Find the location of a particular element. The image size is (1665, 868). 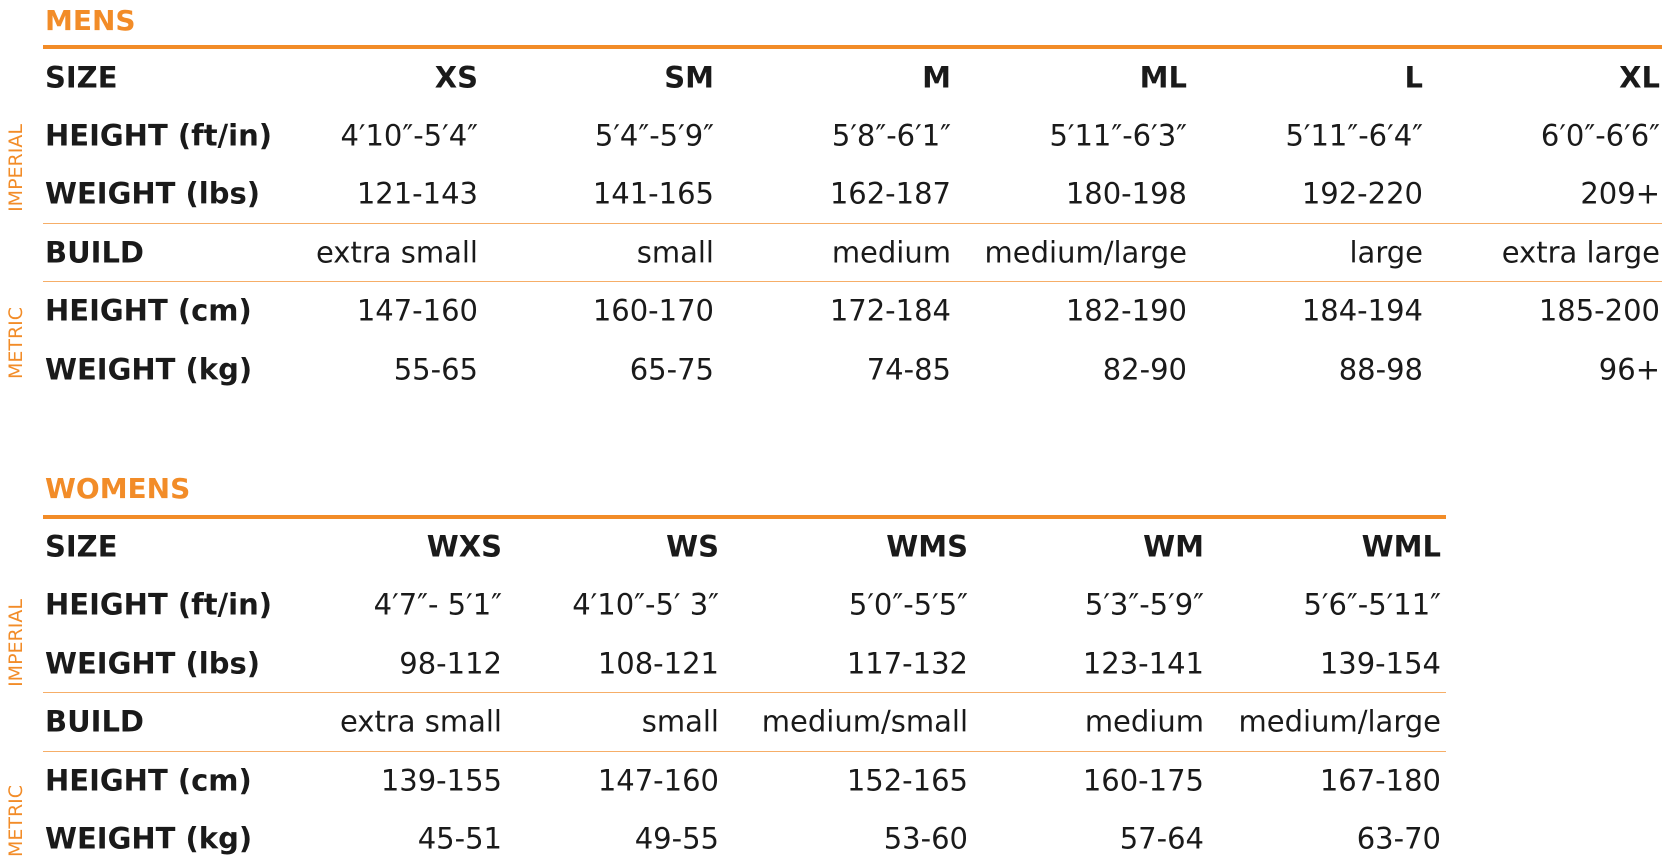

cell-value: 160-175 is located at coordinates (1143, 780).